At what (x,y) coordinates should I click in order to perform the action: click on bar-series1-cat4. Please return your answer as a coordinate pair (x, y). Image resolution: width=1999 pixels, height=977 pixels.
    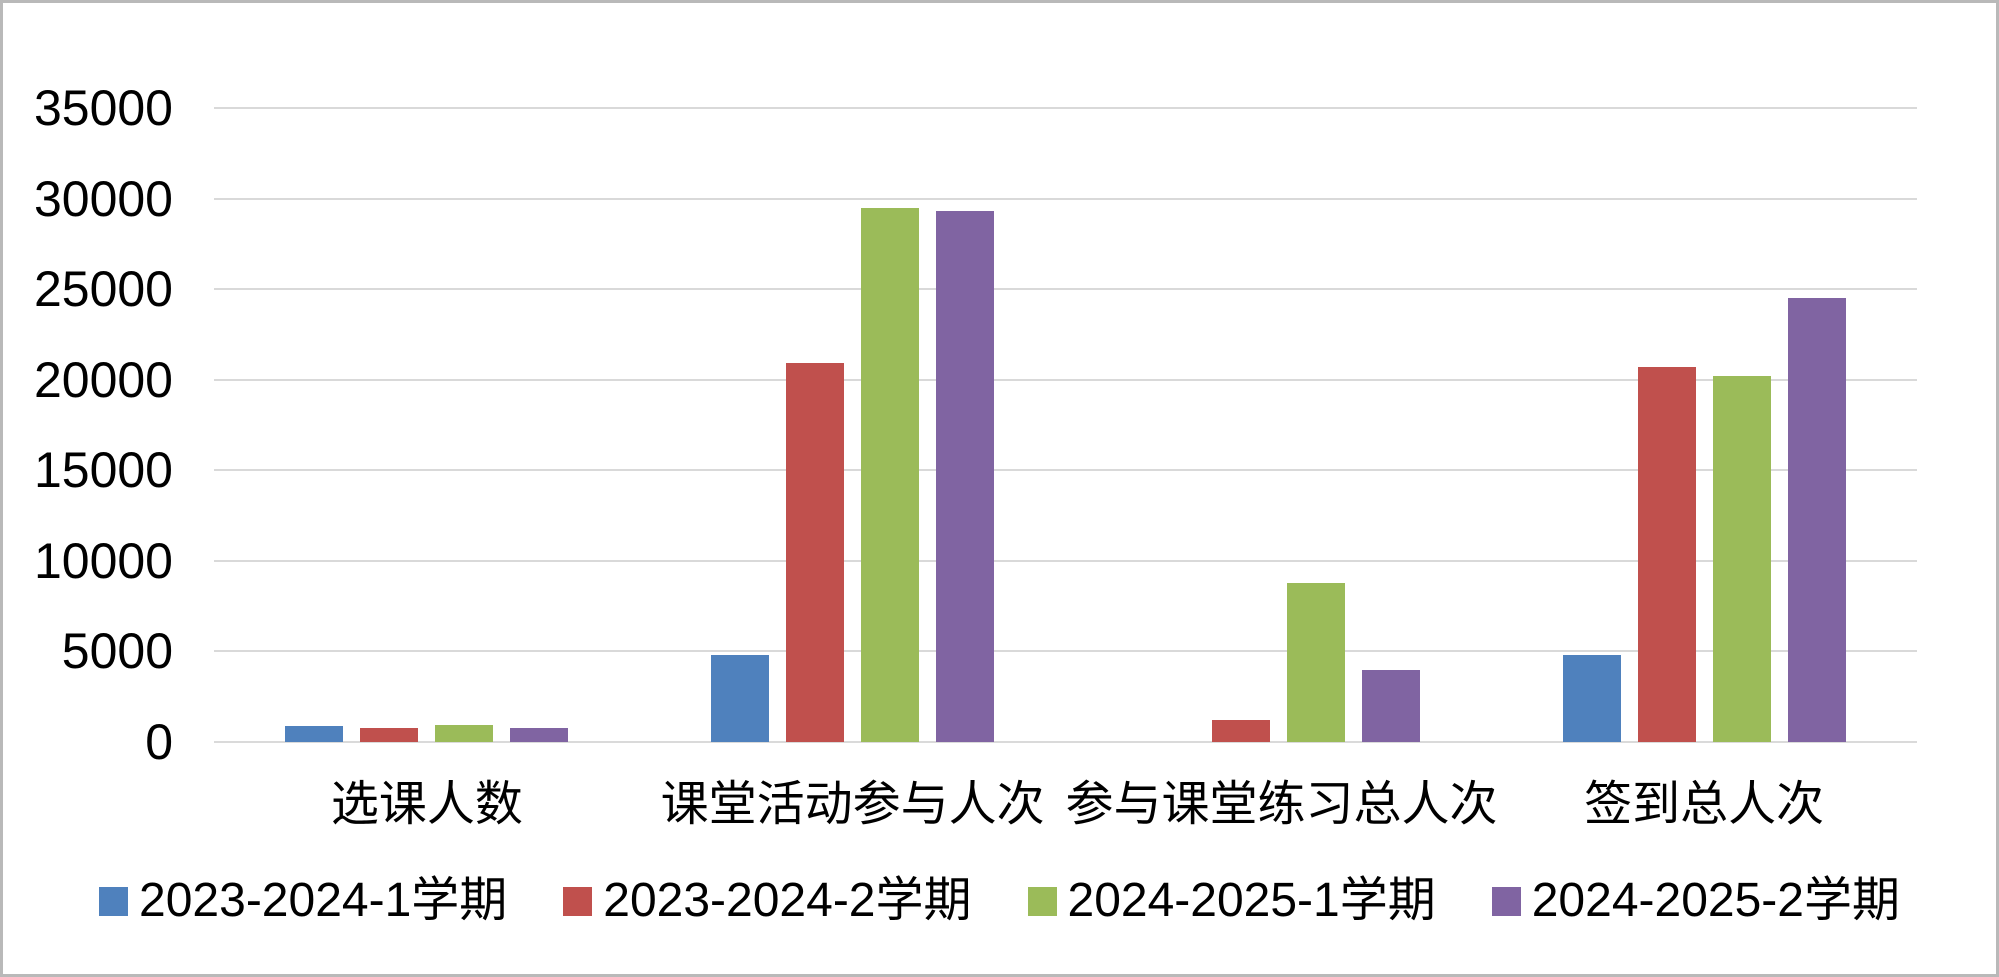
    Looking at the image, I should click on (1591, 698).